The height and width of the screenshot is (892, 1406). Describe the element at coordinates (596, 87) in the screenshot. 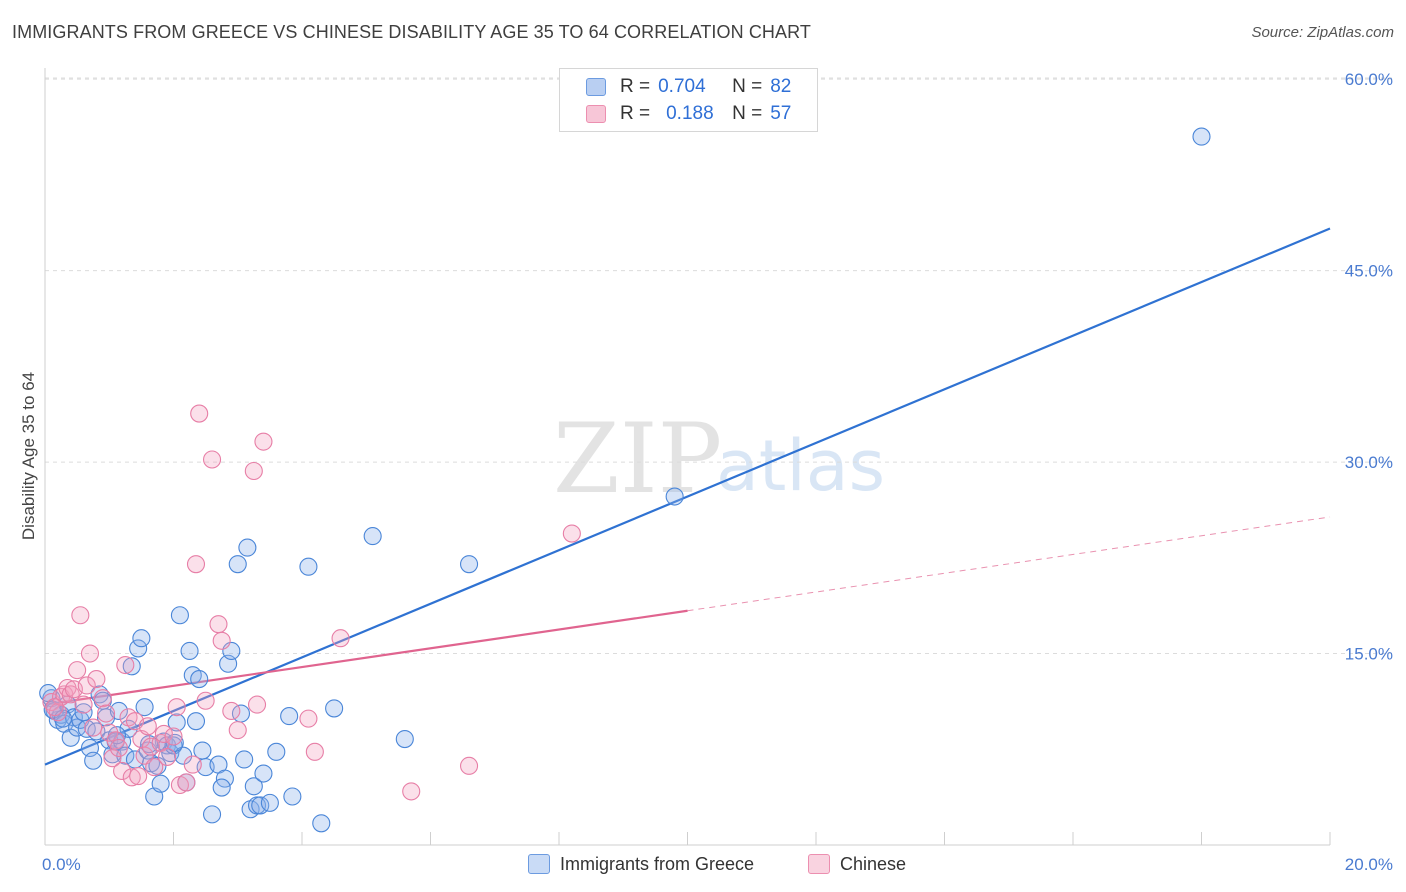

I see `legend-swatch-greece` at that location.